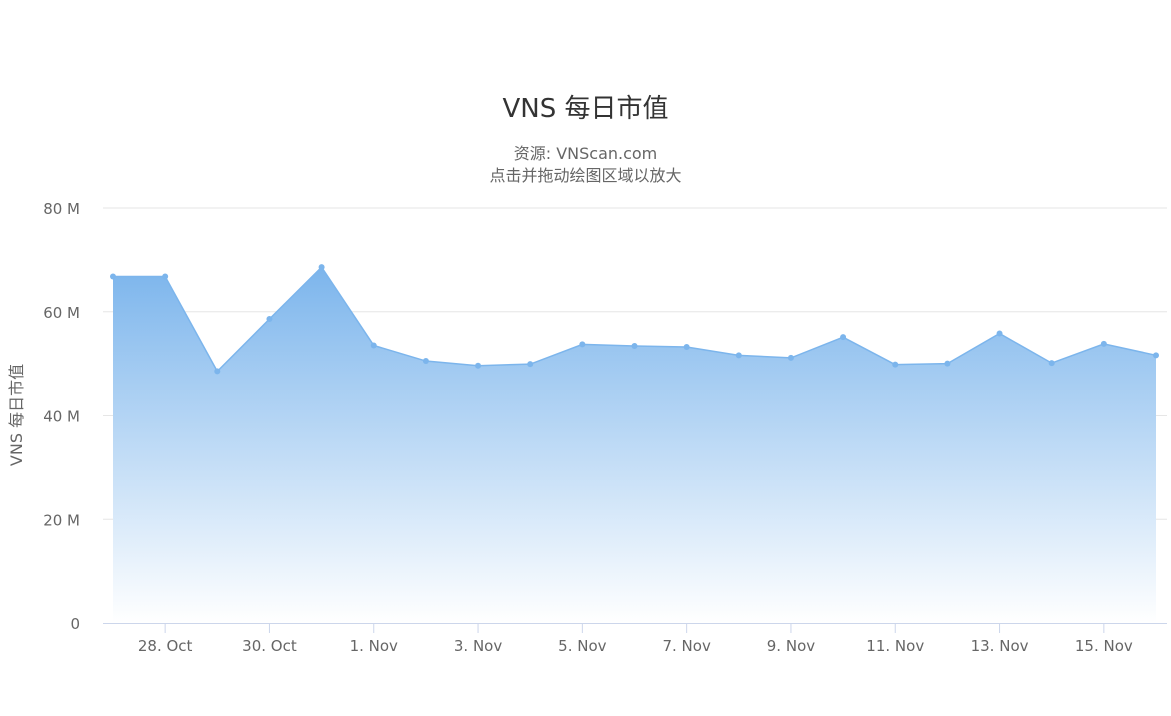 This screenshot has width=1171, height=716. What do you see at coordinates (61, 313) in the screenshot?
I see `y-tick-label: 60 M` at bounding box center [61, 313].